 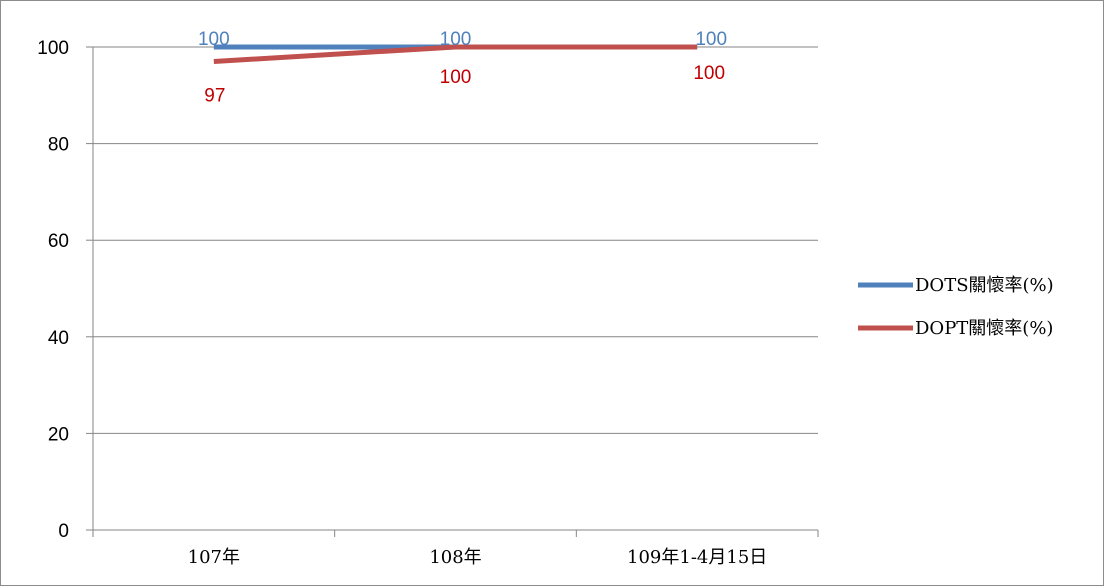 I want to click on y-tick-label: 80, so click(x=58, y=145).